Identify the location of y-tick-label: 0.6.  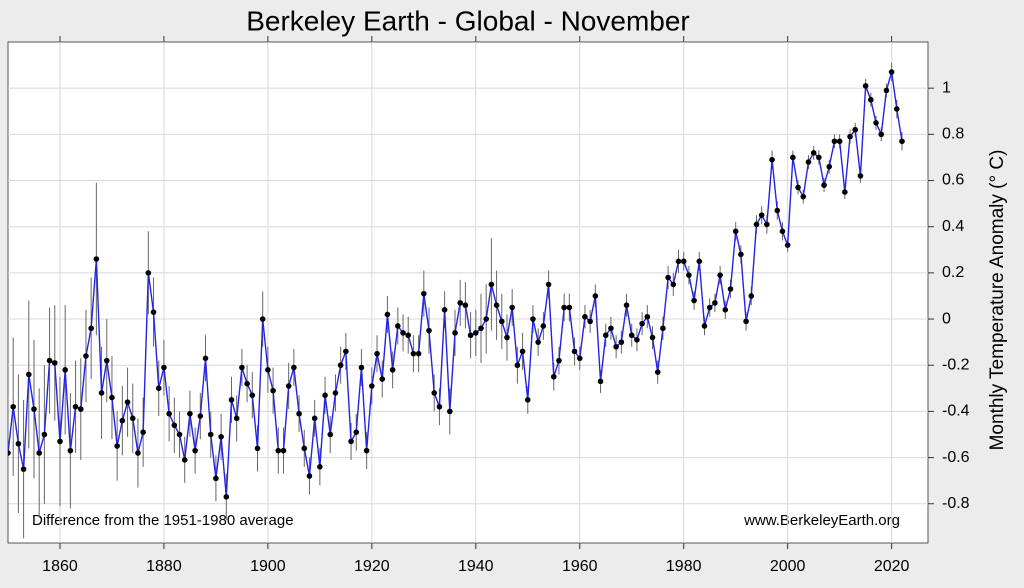
(953, 180).